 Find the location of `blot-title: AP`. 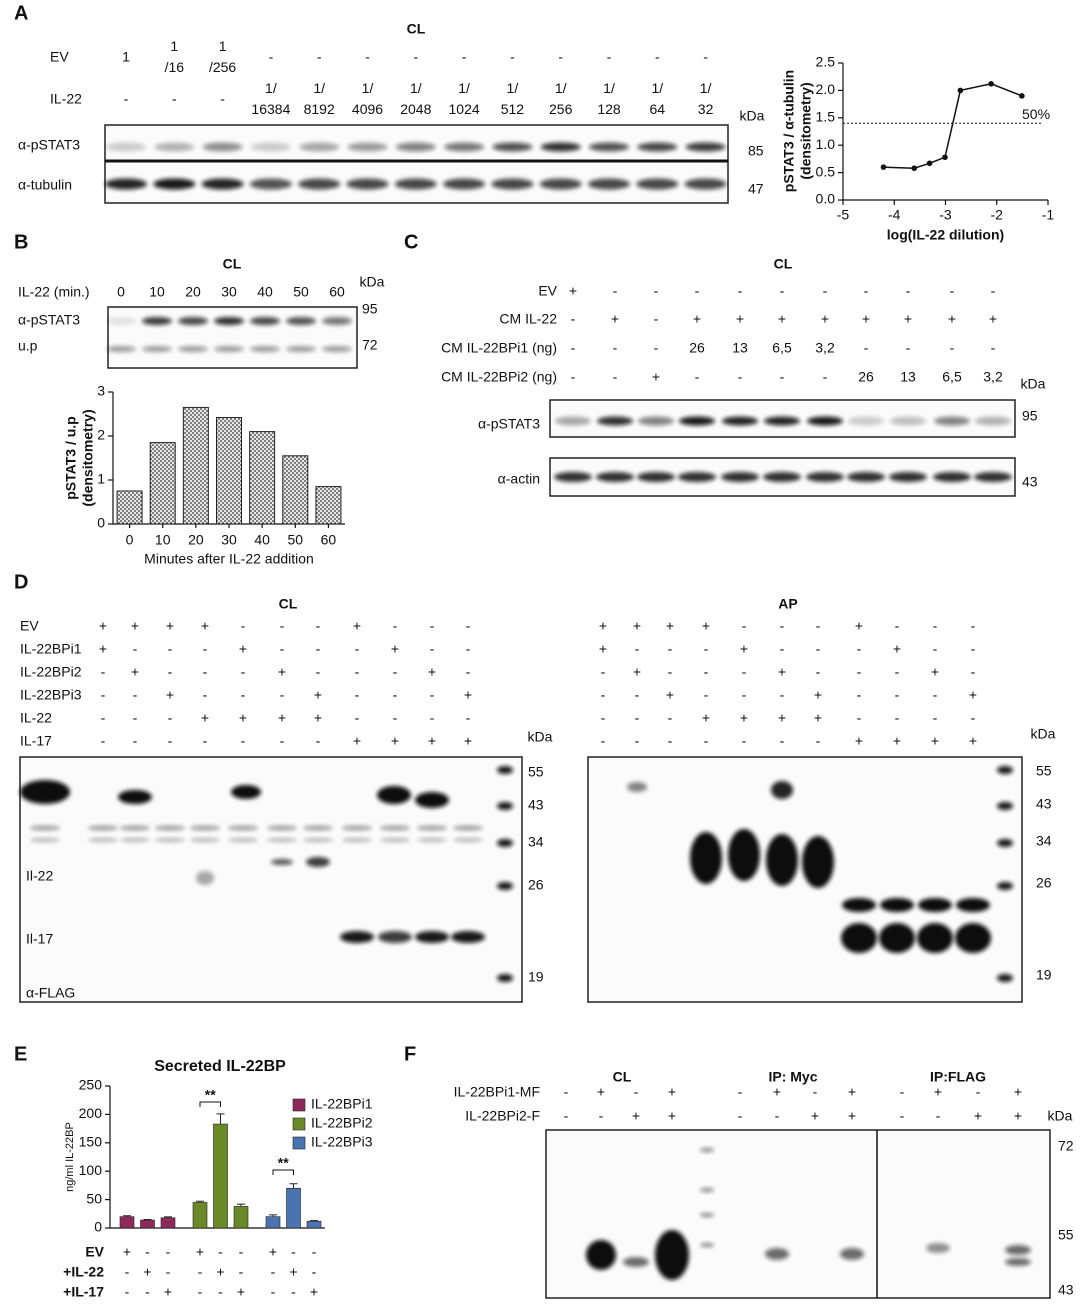

blot-title: AP is located at coordinates (787, 604).